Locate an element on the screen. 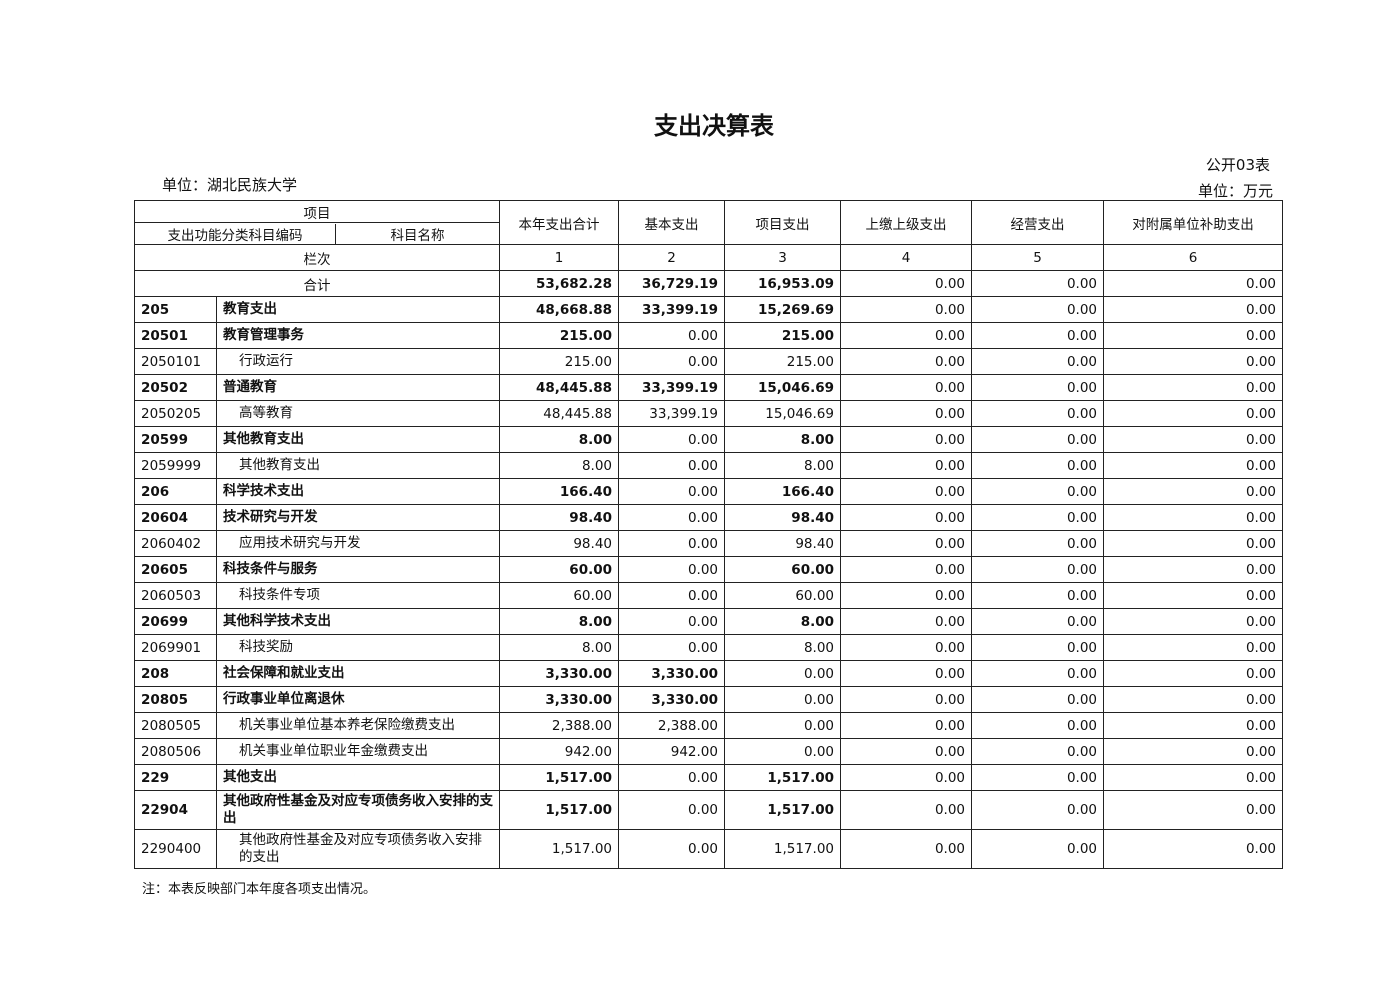  row-name: 行政事业单位离退休 is located at coordinates (358, 699).